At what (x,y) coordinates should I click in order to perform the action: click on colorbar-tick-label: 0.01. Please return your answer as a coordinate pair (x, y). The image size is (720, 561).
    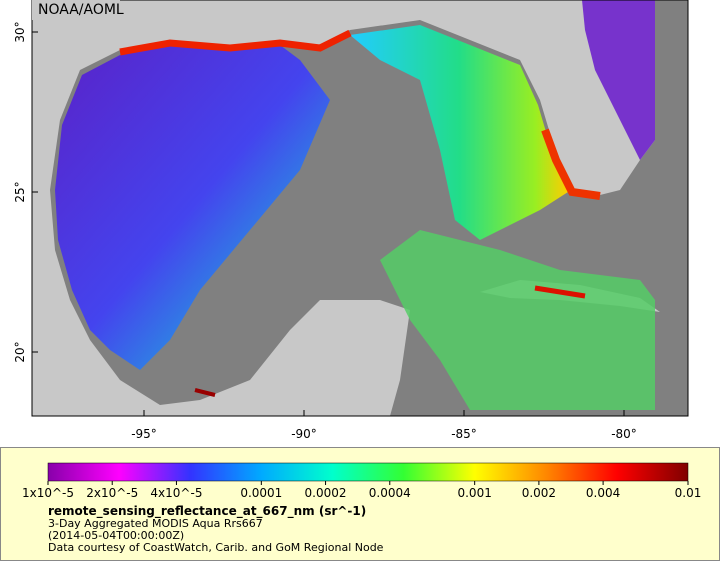
    Looking at the image, I should click on (688, 493).